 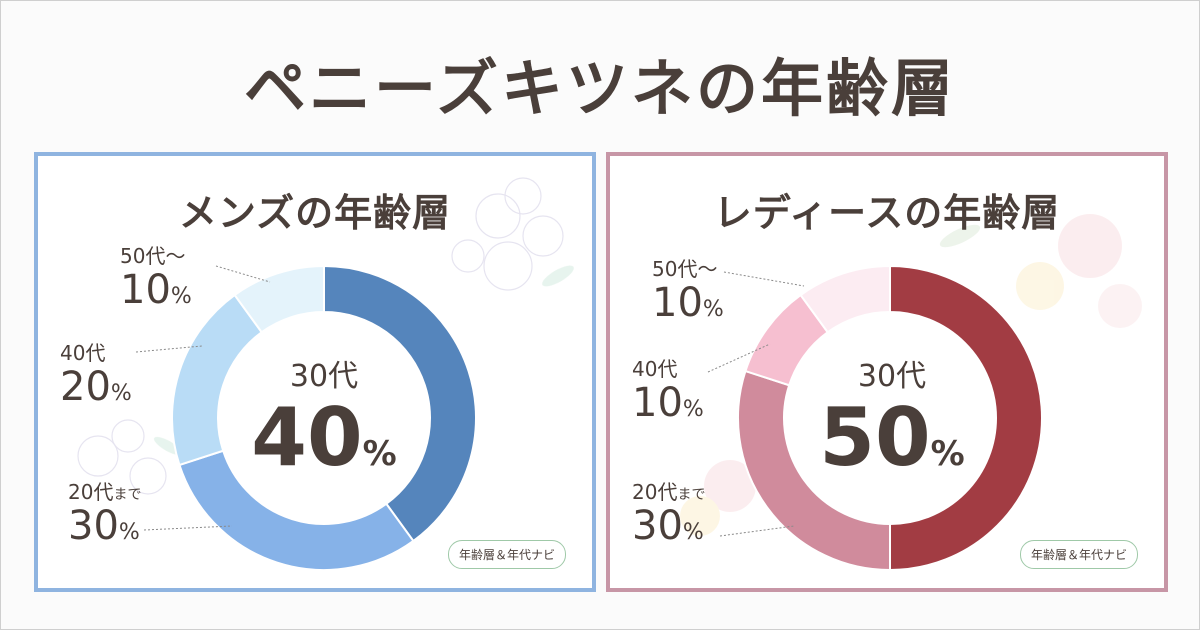 I want to click on women-label-50s-unit: %, so click(x=713, y=309).